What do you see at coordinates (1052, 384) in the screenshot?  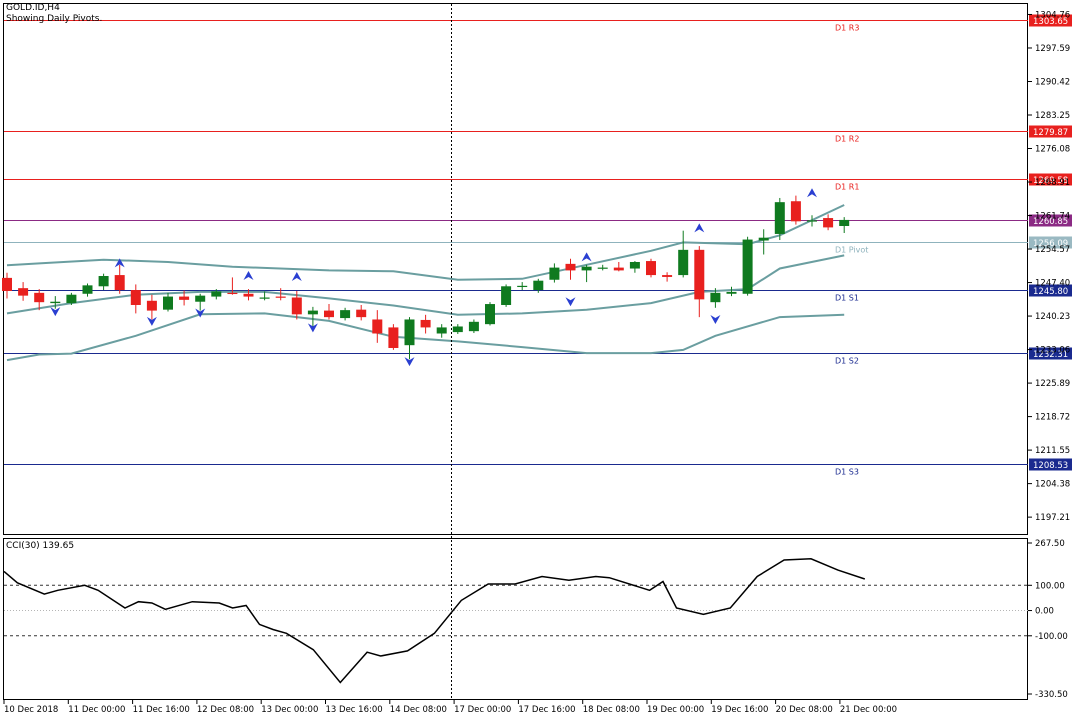 I see `price-tick-label: 1225.89` at bounding box center [1052, 384].